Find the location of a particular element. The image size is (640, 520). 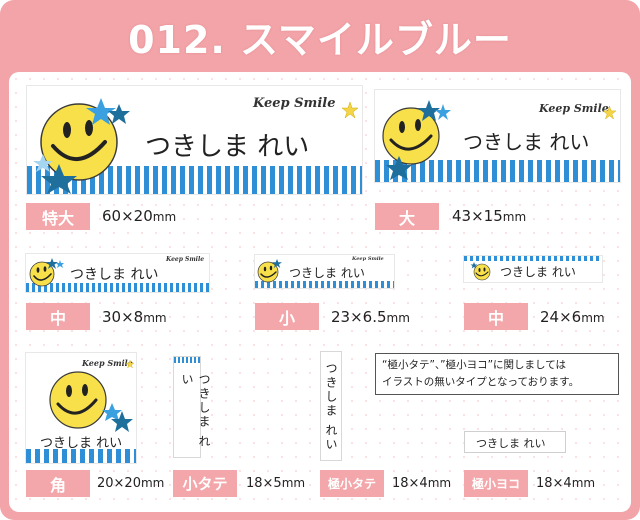

label-gokusho-tate: つきしま れい is located at coordinates (331, 406).